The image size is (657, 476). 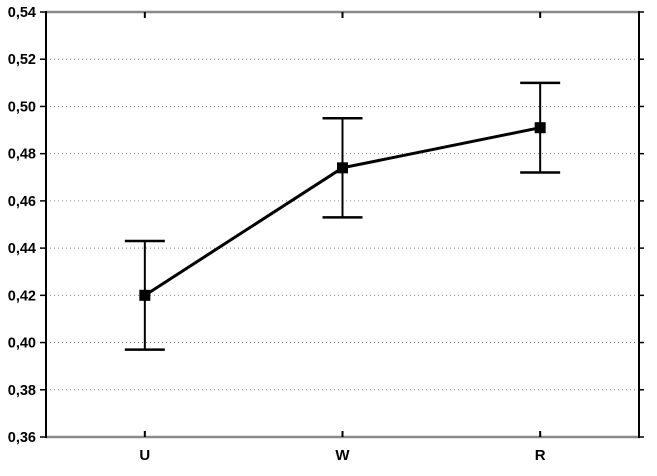 What do you see at coordinates (540, 455) in the screenshot?
I see `x-category-label: R` at bounding box center [540, 455].